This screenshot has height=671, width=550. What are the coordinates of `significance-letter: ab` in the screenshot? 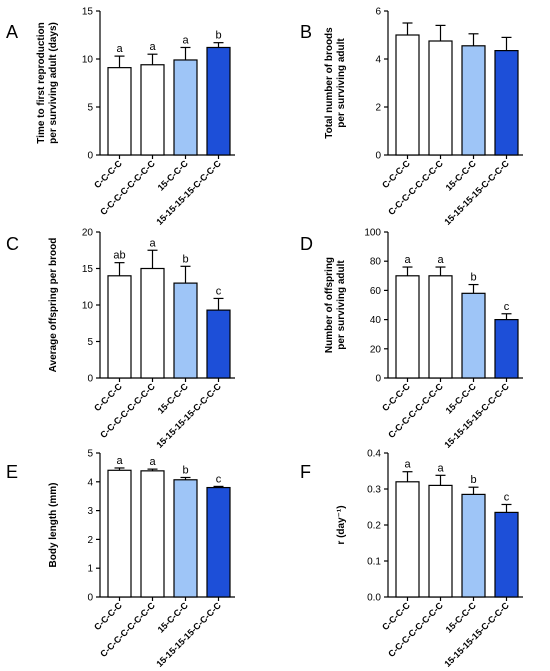 It's located at (119, 256).